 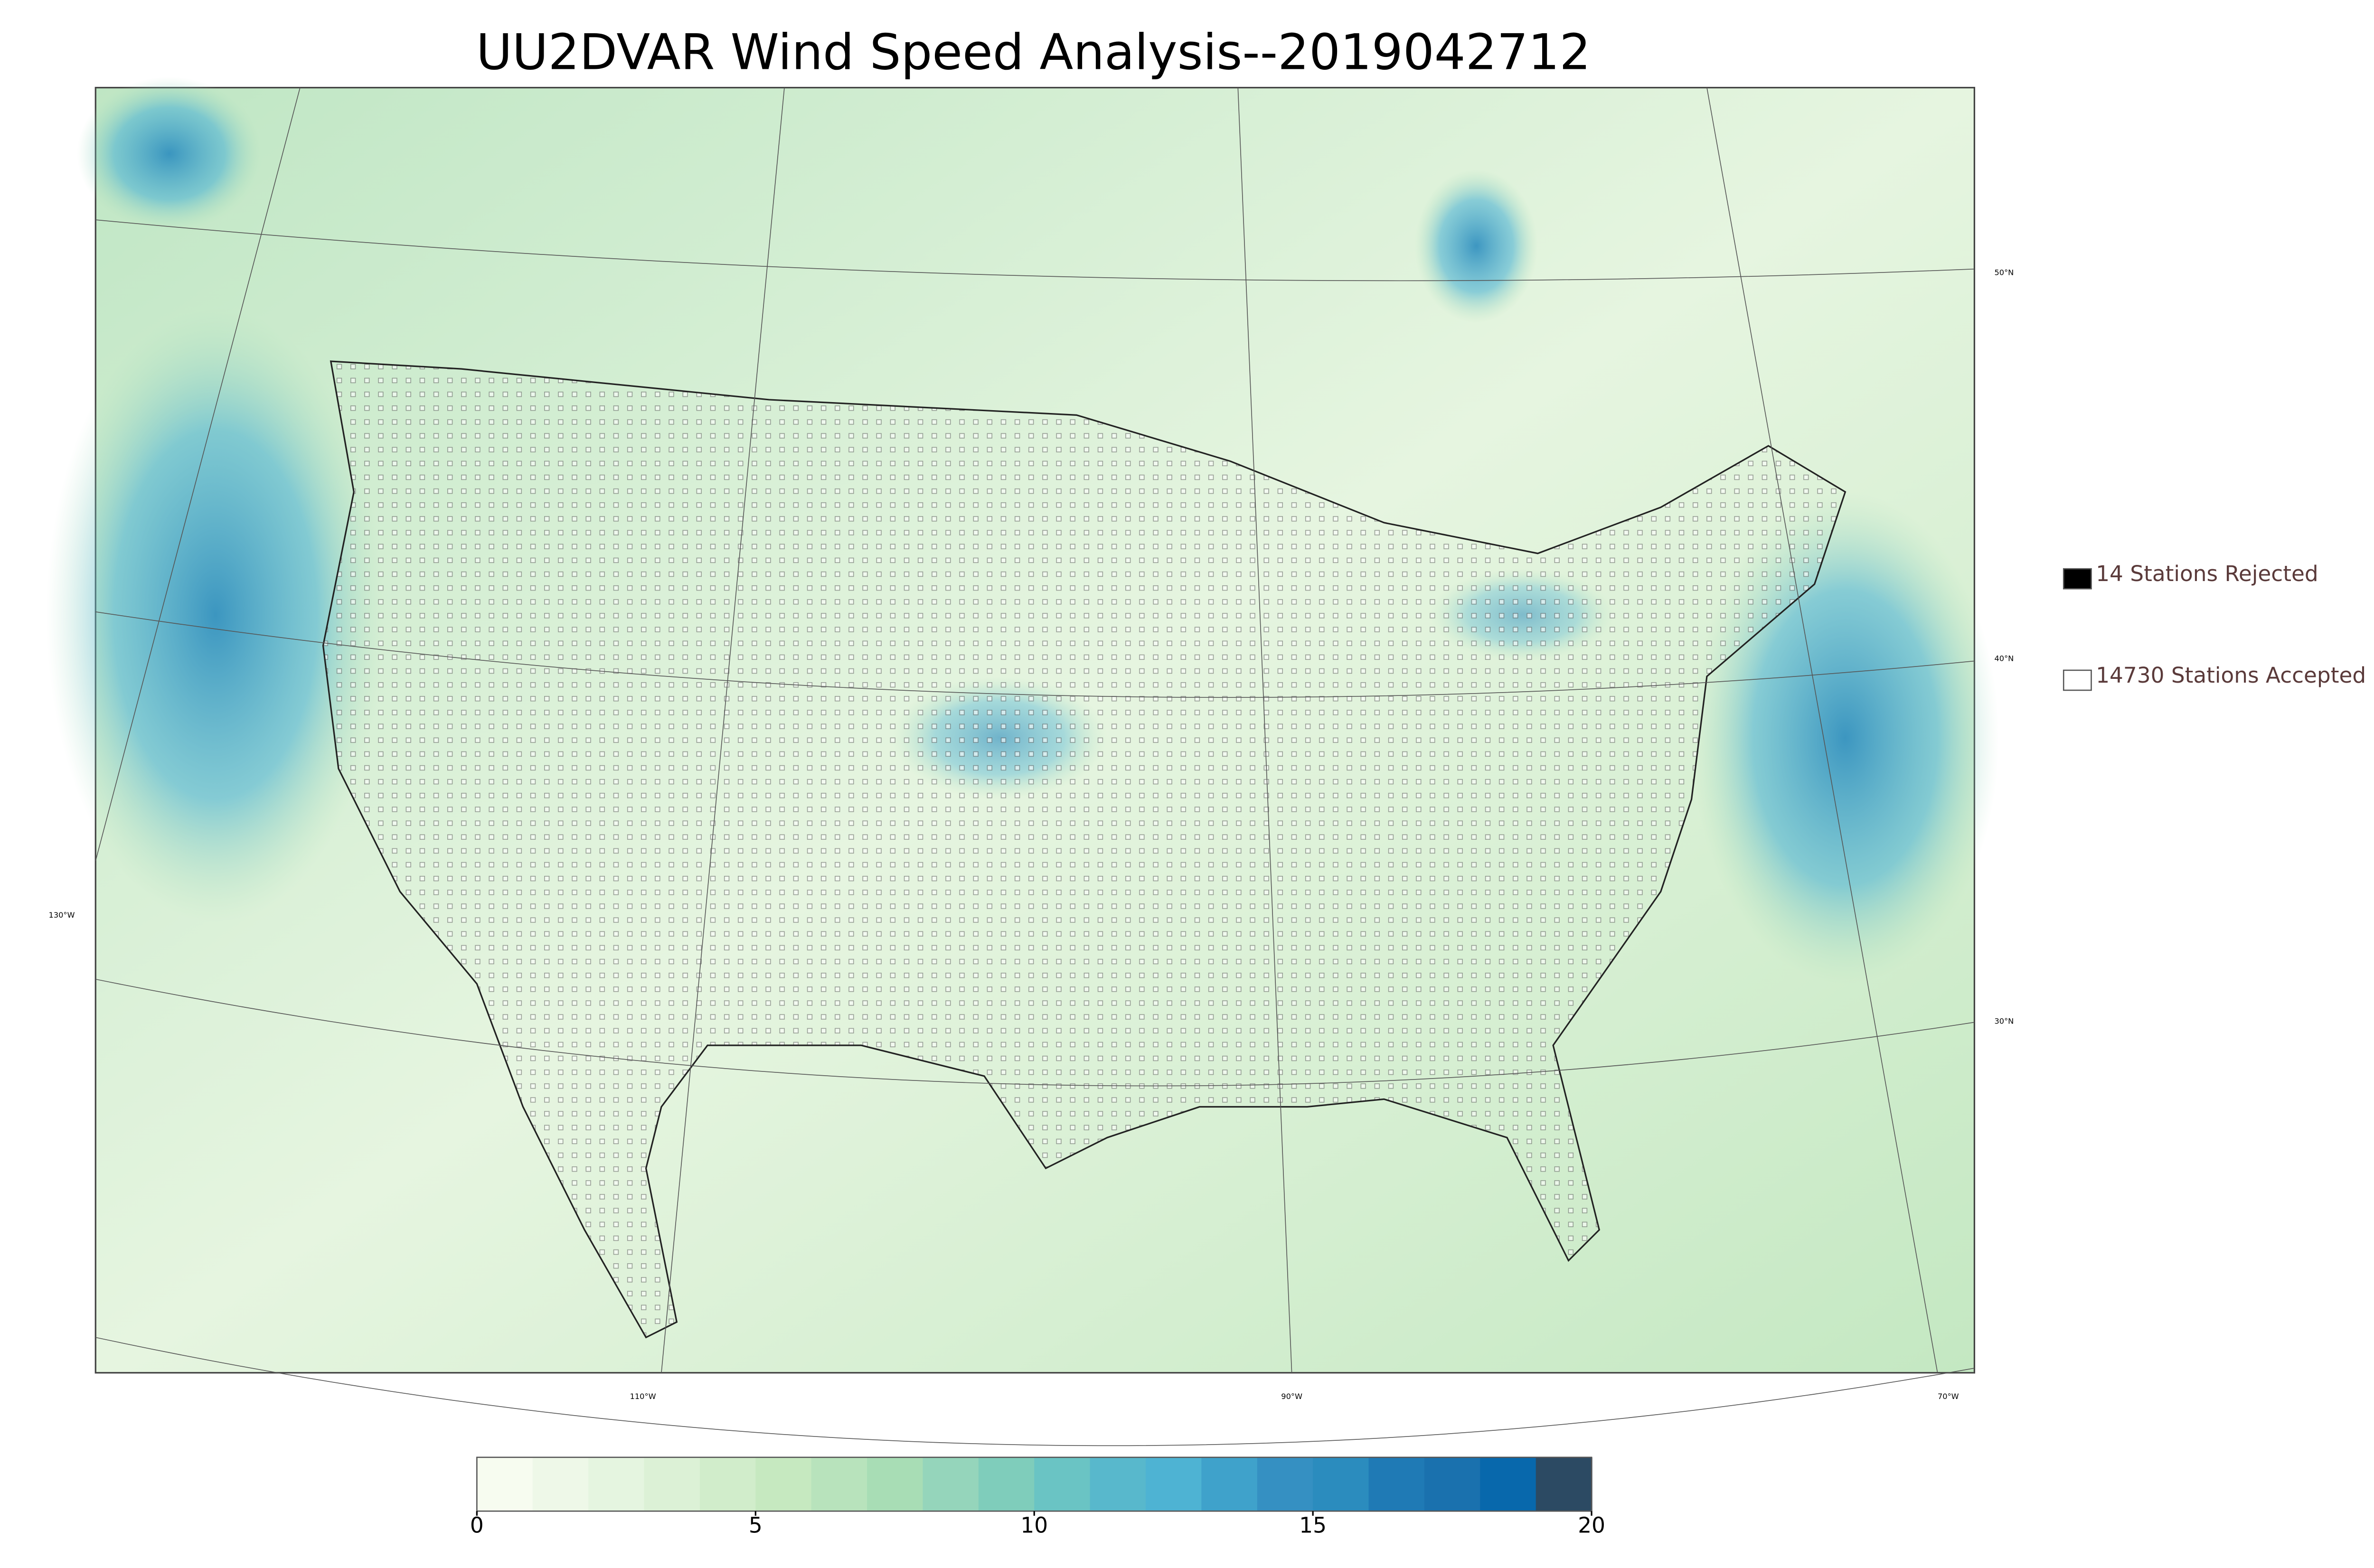 I want to click on legend-label: 14730 Stations Accepted, so click(x=2231, y=676).